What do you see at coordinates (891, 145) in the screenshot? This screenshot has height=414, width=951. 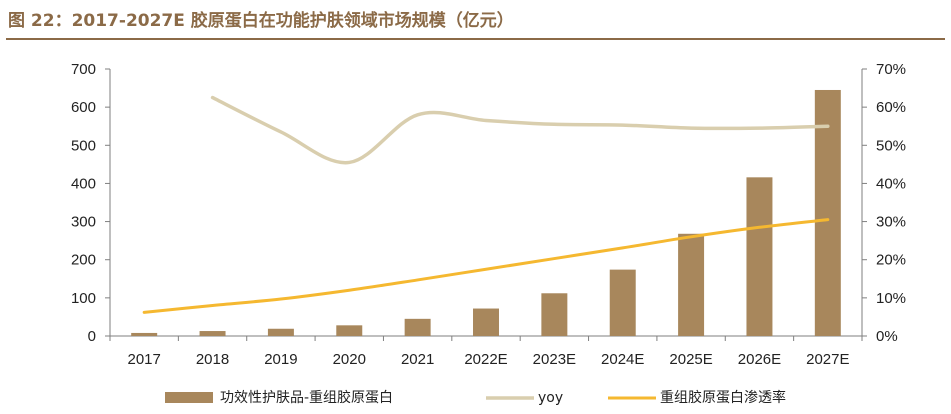 I see `y-right-tick-label: 50%` at bounding box center [891, 145].